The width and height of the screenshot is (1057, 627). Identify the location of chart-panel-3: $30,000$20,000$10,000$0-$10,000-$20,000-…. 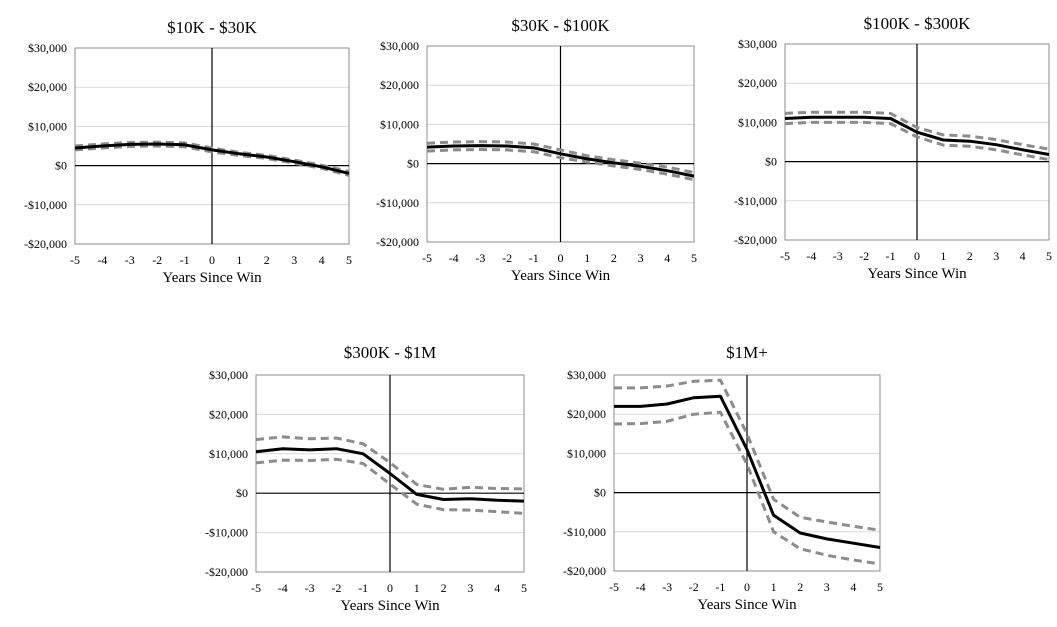
(893, 148).